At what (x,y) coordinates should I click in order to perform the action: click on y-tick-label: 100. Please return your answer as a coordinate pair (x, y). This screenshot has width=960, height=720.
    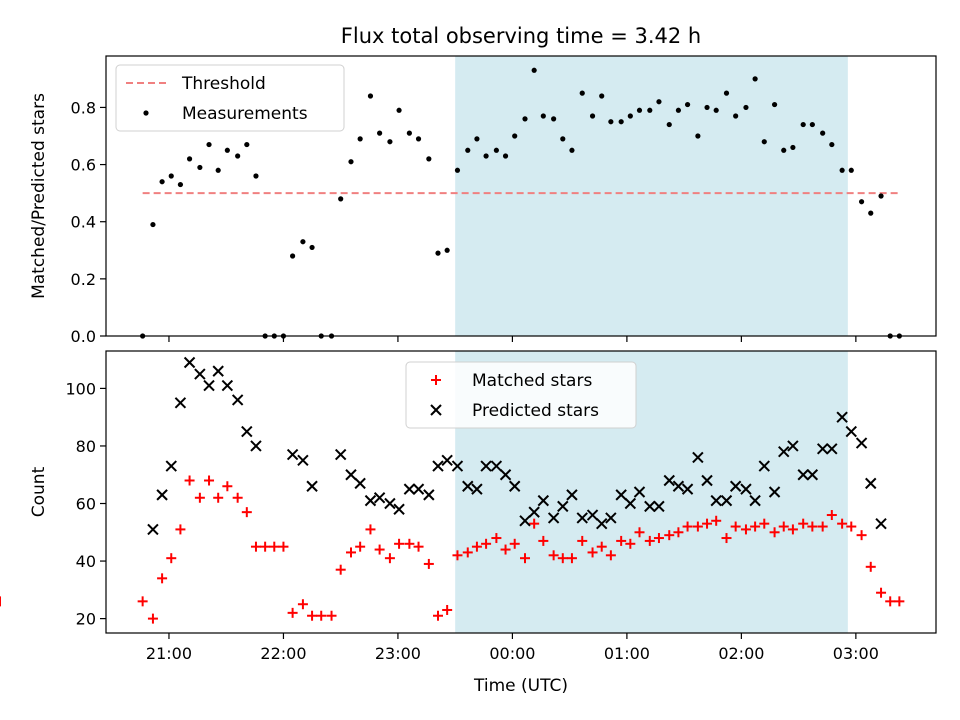
    Looking at the image, I should click on (80, 388).